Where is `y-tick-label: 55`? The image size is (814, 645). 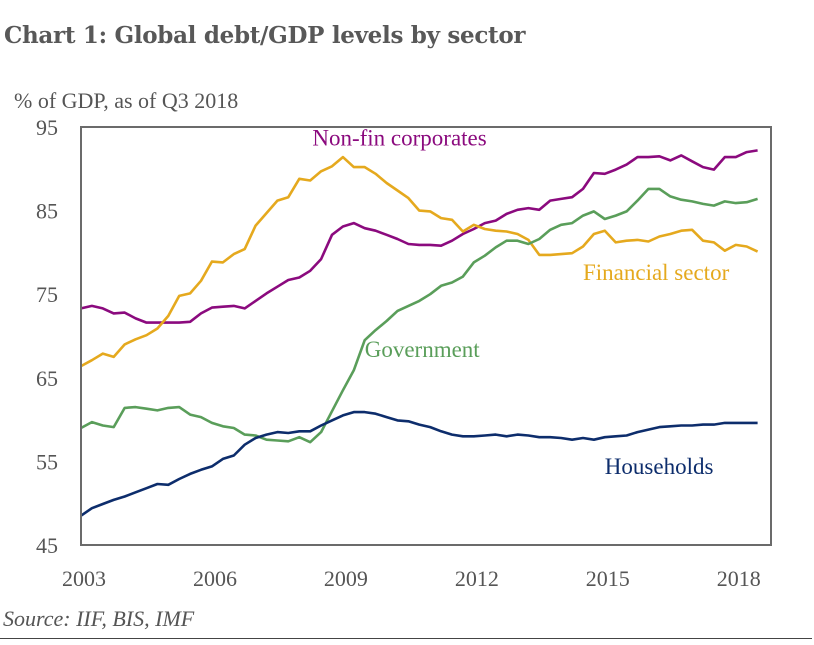
y-tick-label: 55 is located at coordinates (47, 461).